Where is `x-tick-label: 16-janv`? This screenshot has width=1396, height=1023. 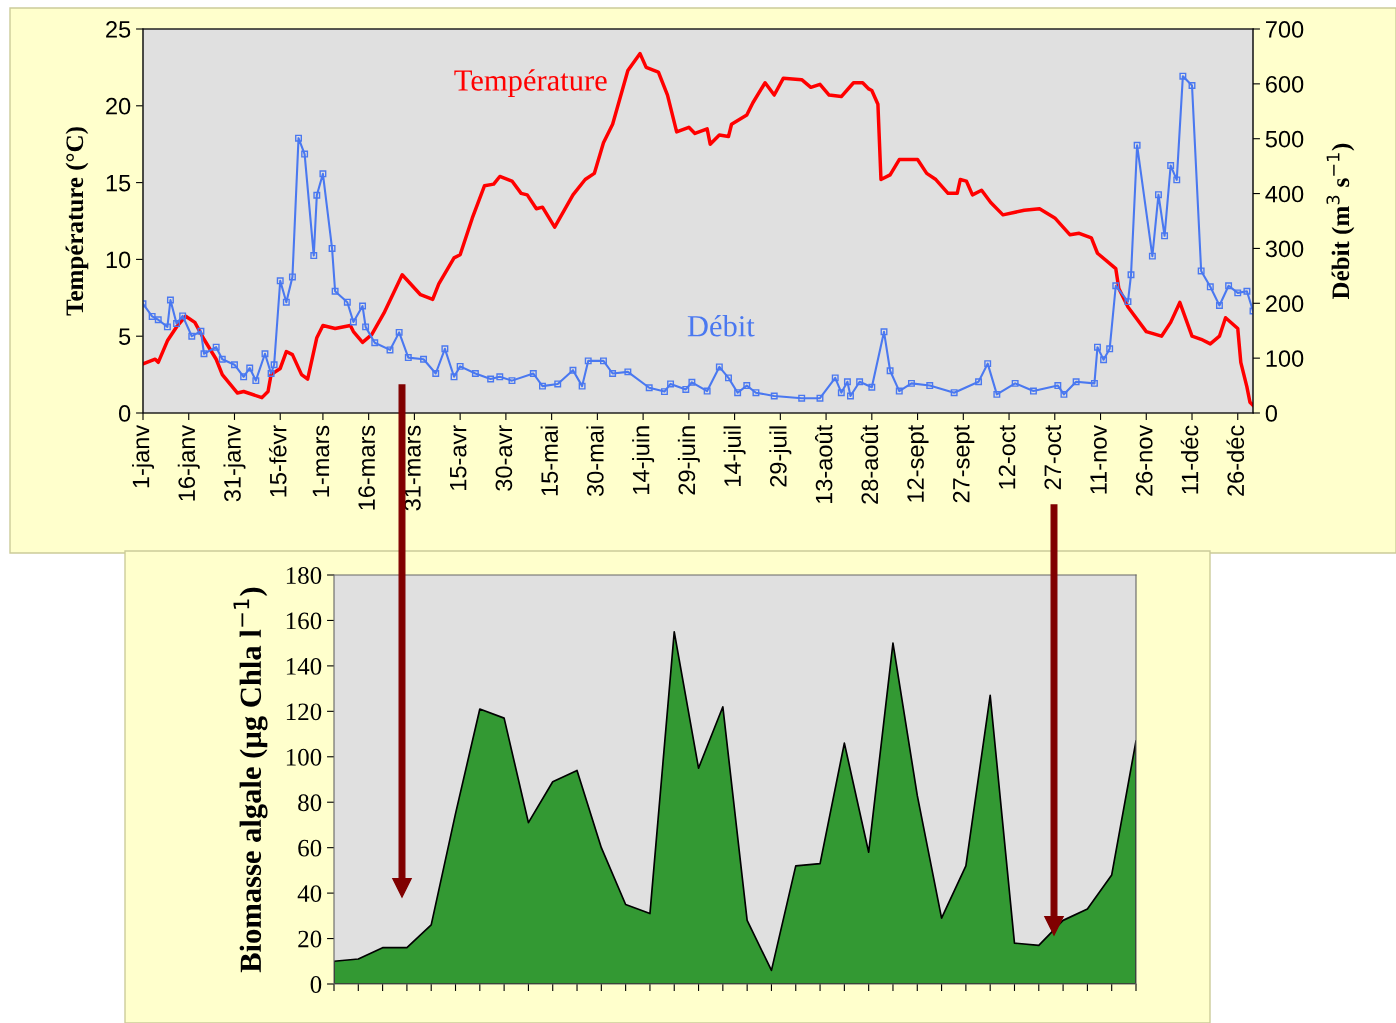
x-tick-label: 16-janv is located at coordinates (188, 462).